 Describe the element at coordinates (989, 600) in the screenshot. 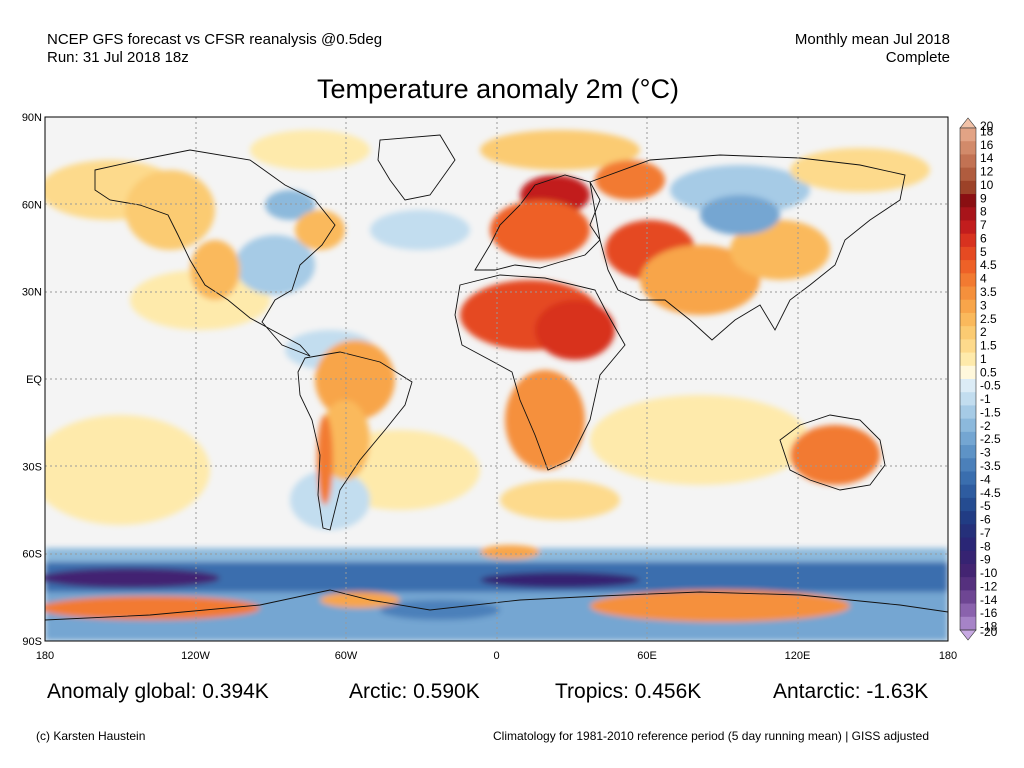

I see `colorbar-label: -14` at that location.